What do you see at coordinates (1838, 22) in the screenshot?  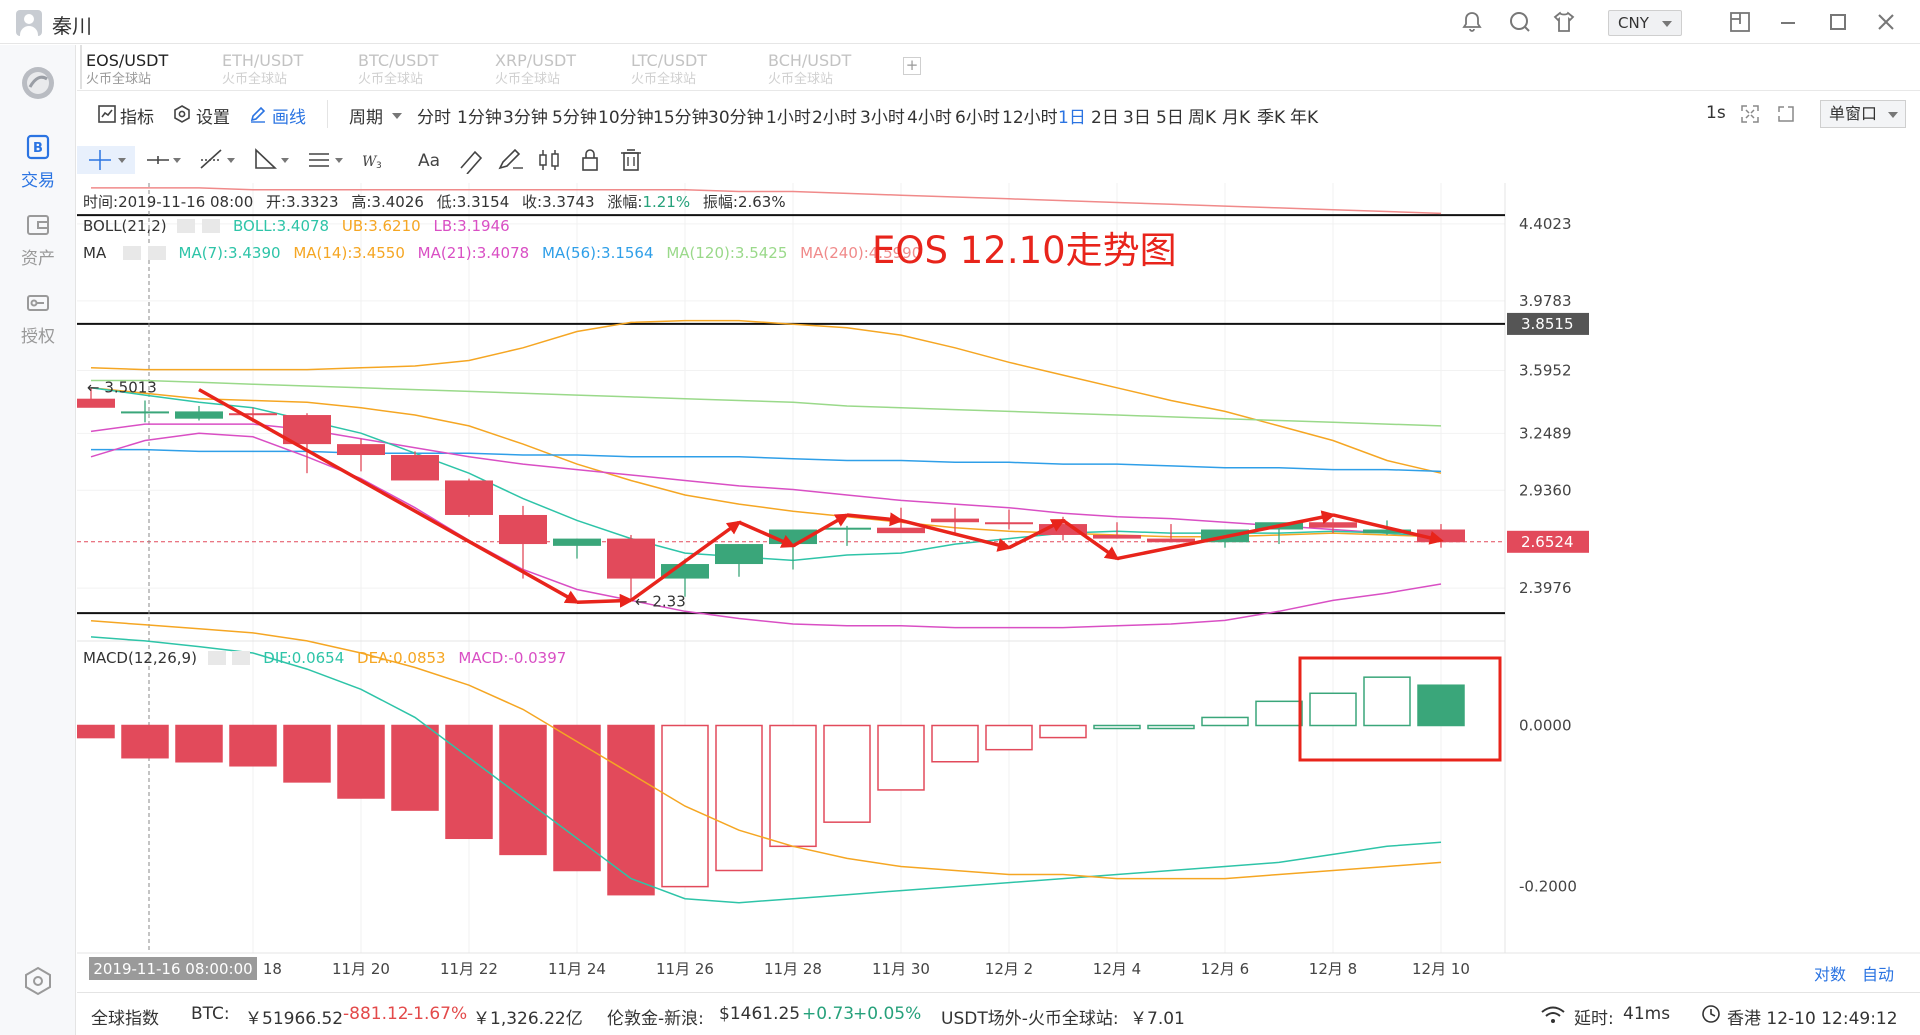 I see `maximize-icon` at bounding box center [1838, 22].